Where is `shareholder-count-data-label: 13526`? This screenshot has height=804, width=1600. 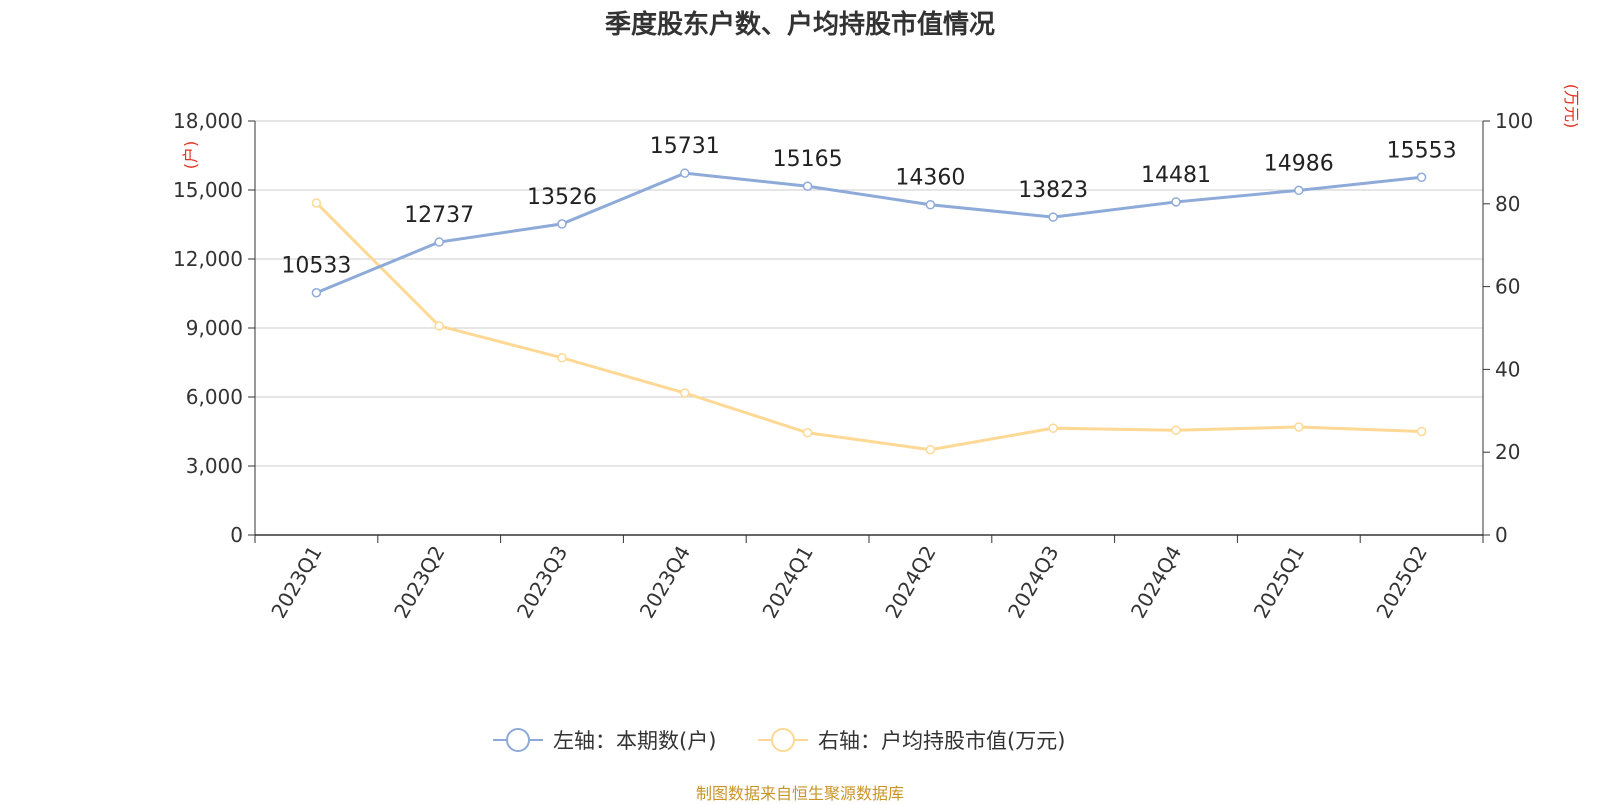
shareholder-count-data-label: 13526 is located at coordinates (562, 197).